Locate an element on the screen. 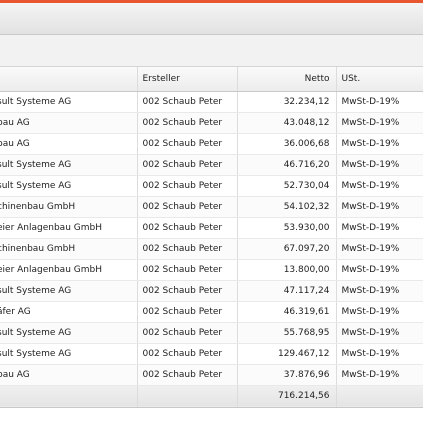 Image resolution: width=423 pixels, height=423 pixels. column-header-net: Netto is located at coordinates (287, 79).